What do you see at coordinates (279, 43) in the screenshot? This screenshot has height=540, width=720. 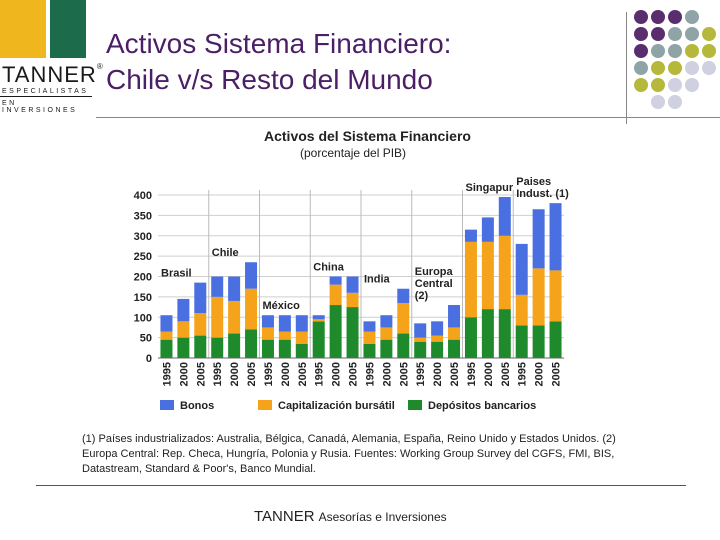 I see `slide-title-line1: Activos Sistema Financiero:` at bounding box center [279, 43].